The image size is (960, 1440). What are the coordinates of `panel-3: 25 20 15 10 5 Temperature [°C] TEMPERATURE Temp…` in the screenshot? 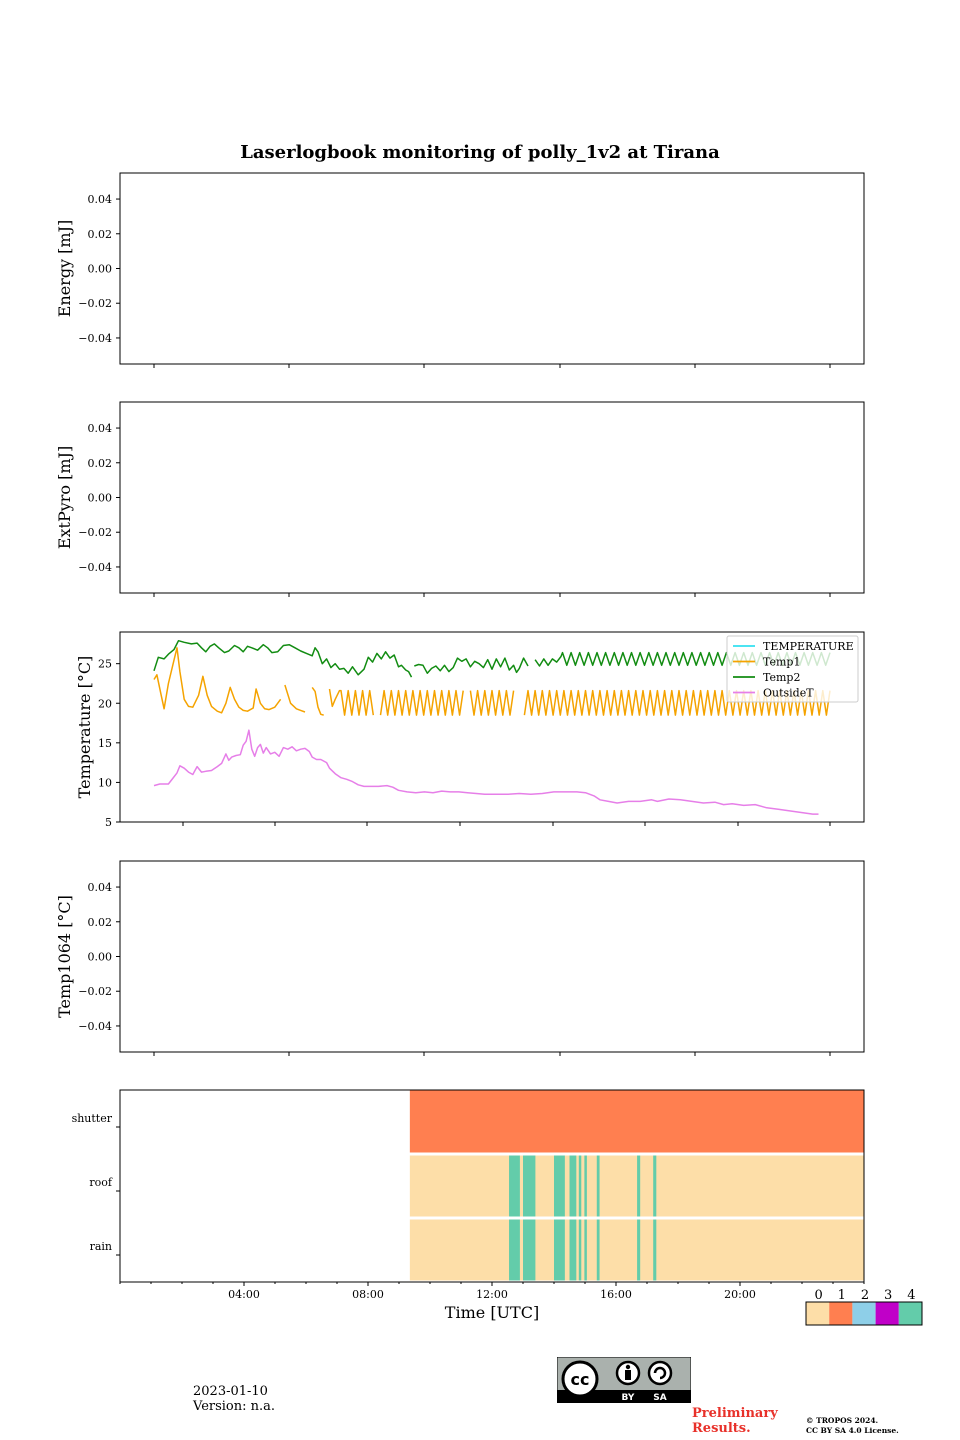 It's located at (470, 730).